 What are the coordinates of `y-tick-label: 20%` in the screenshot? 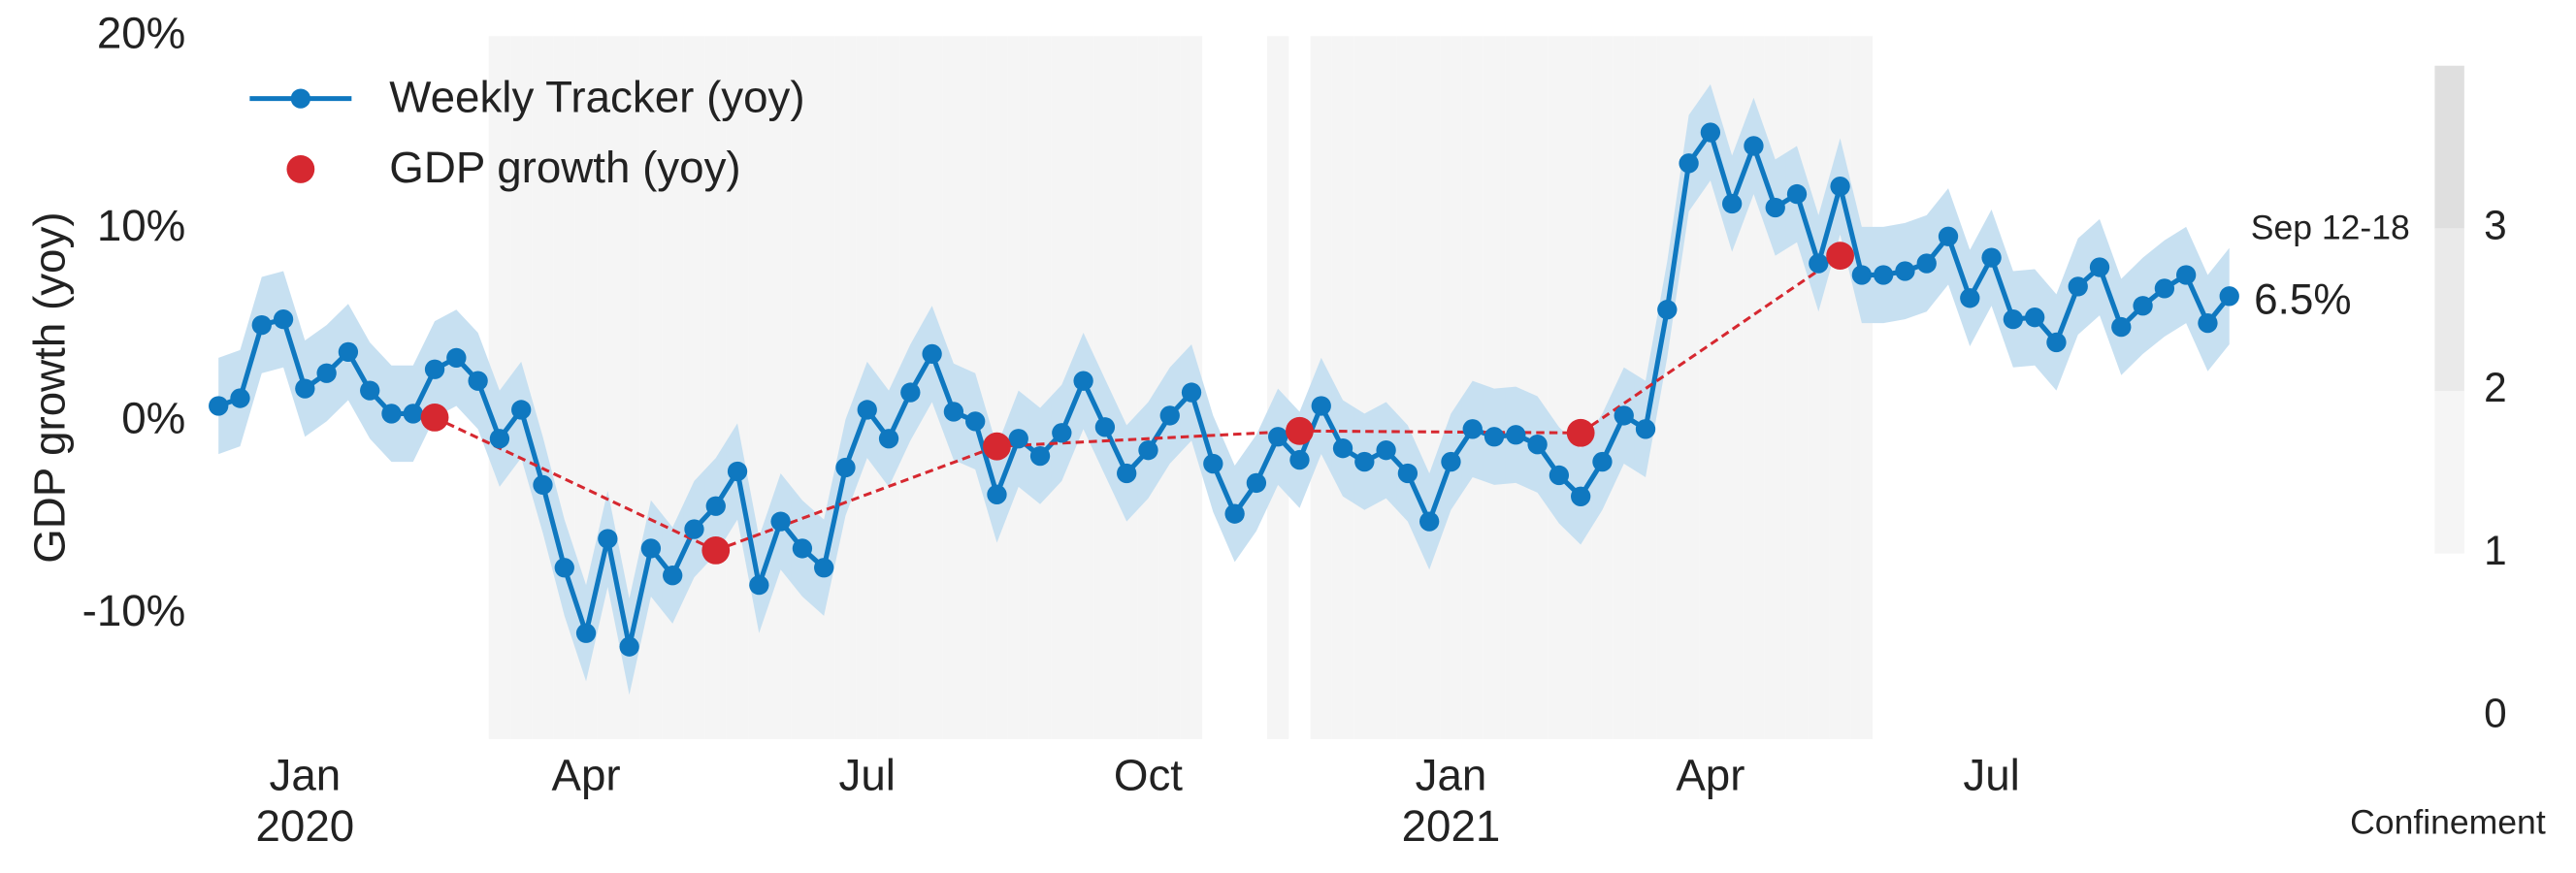 It's located at (141, 32).